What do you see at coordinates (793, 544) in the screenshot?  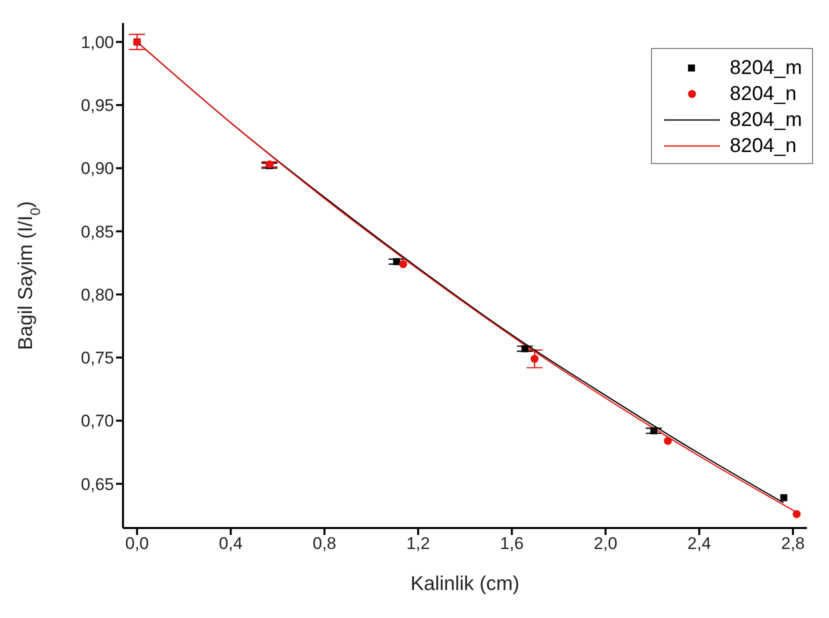 I see `x-tick-label: 2,8` at bounding box center [793, 544].